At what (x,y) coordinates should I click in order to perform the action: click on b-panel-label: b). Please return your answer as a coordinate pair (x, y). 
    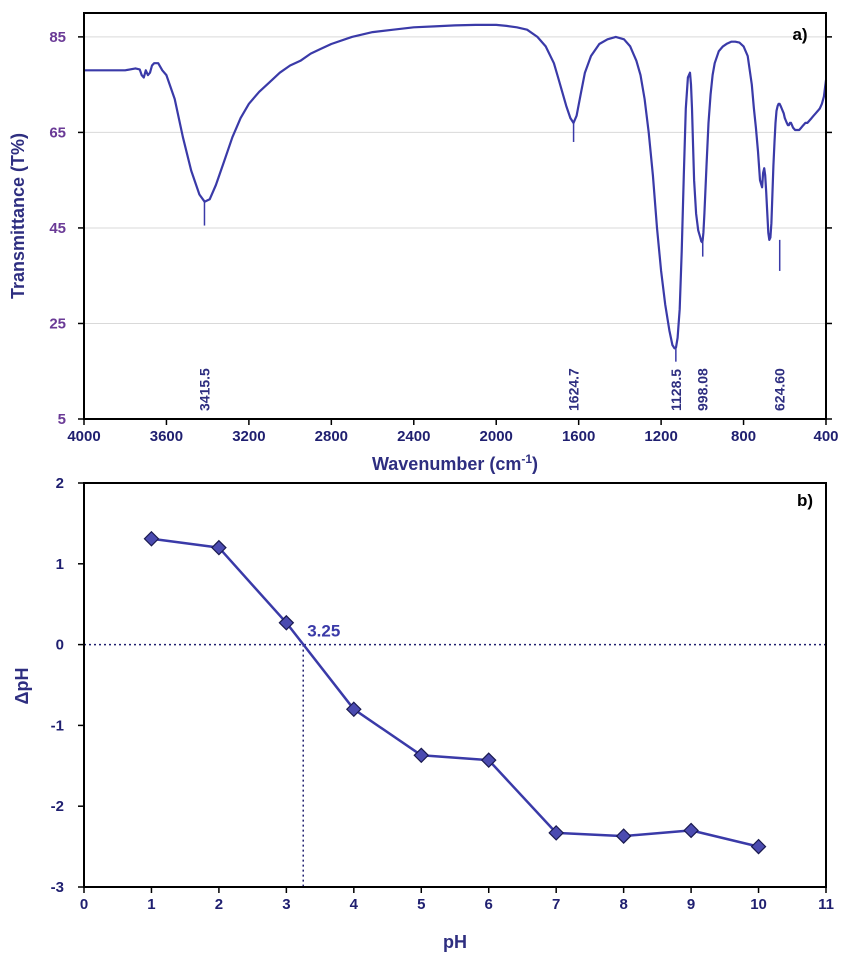
    Looking at the image, I should click on (805, 500).